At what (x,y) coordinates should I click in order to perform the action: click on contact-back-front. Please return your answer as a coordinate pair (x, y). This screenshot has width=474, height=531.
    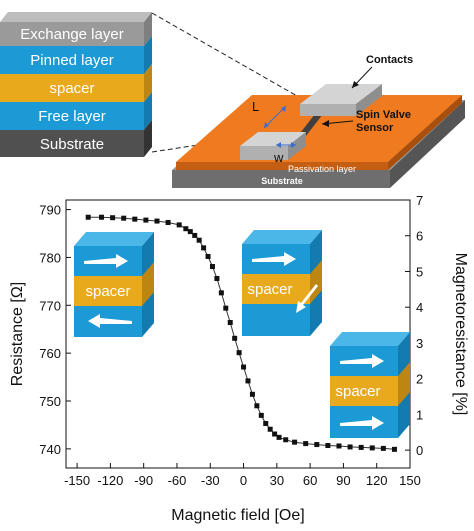
    Looking at the image, I should click on (328, 110).